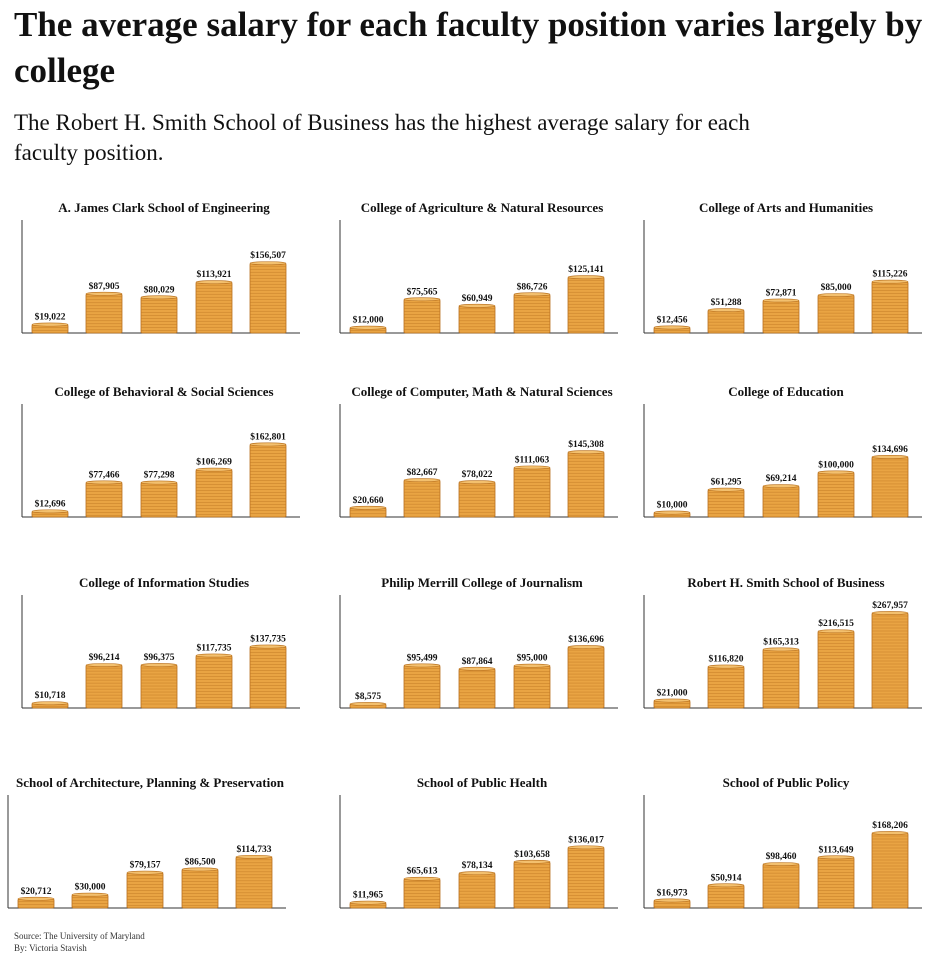 This screenshot has height=956, width=944. What do you see at coordinates (672, 319) in the screenshot?
I see `value-label: $12,456` at bounding box center [672, 319].